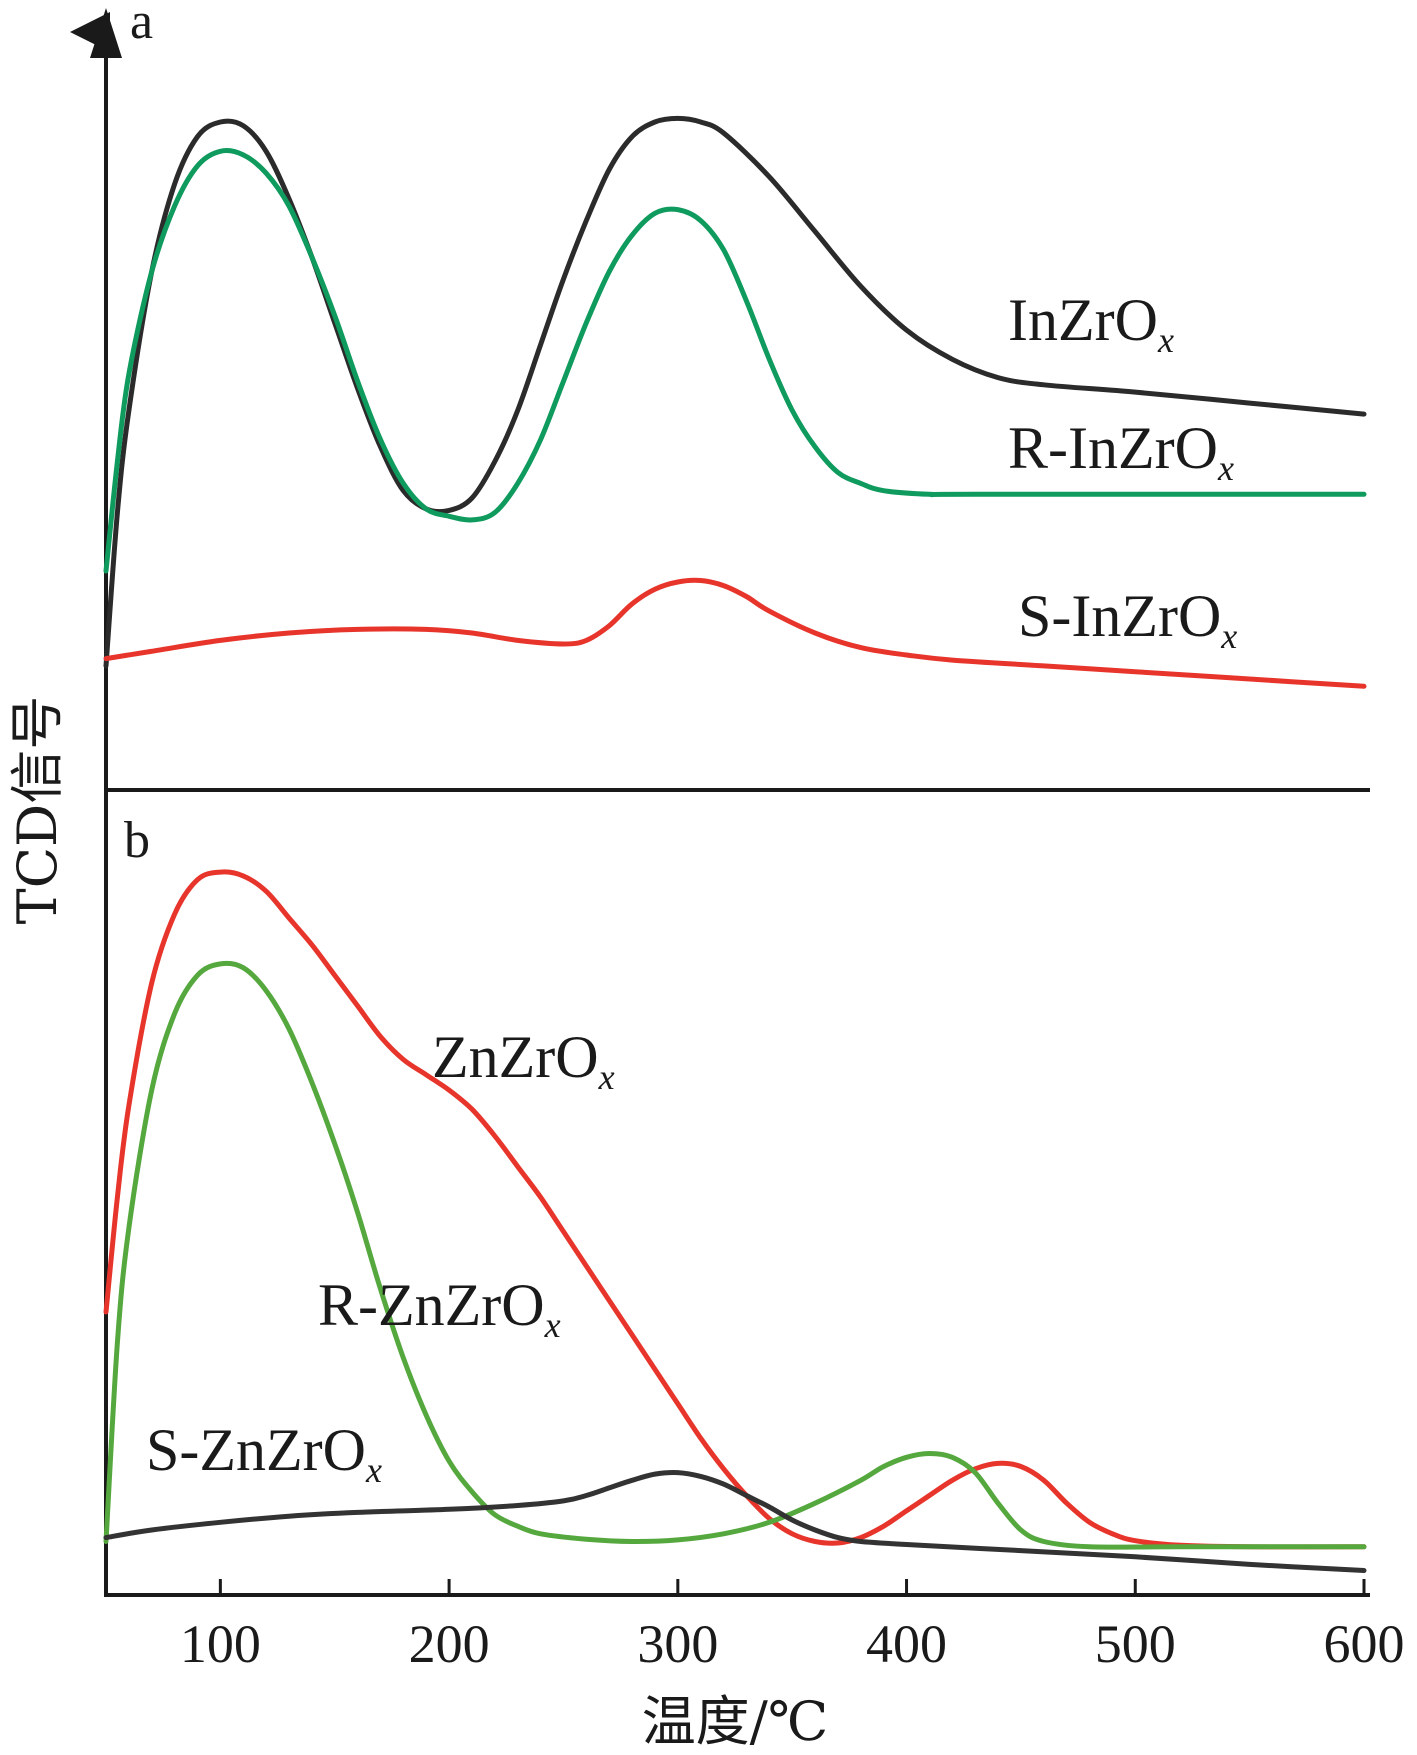  What do you see at coordinates (141, 25) in the screenshot?
I see `panel-label-a: a` at bounding box center [141, 25].